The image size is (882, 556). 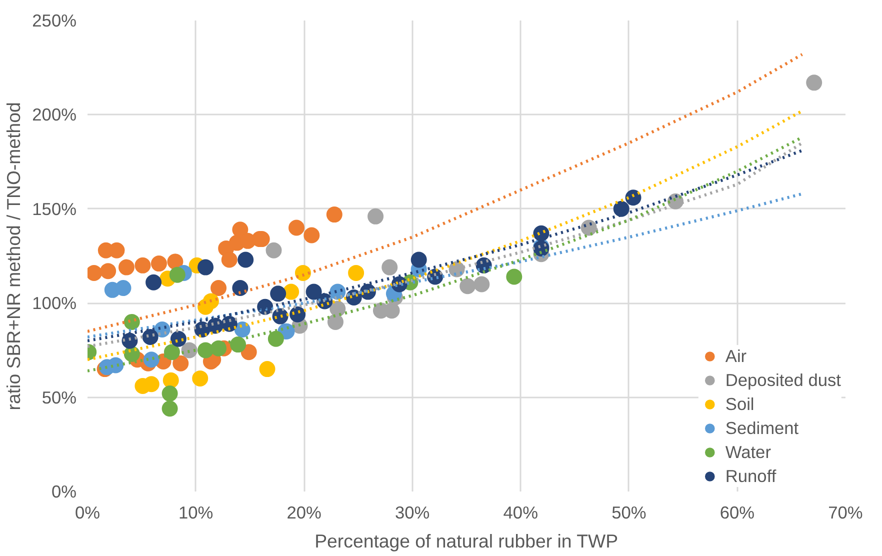 What do you see at coordinates (466, 541) in the screenshot?
I see `x-axis-title: Percentage of natural rubber in TWP` at bounding box center [466, 541].